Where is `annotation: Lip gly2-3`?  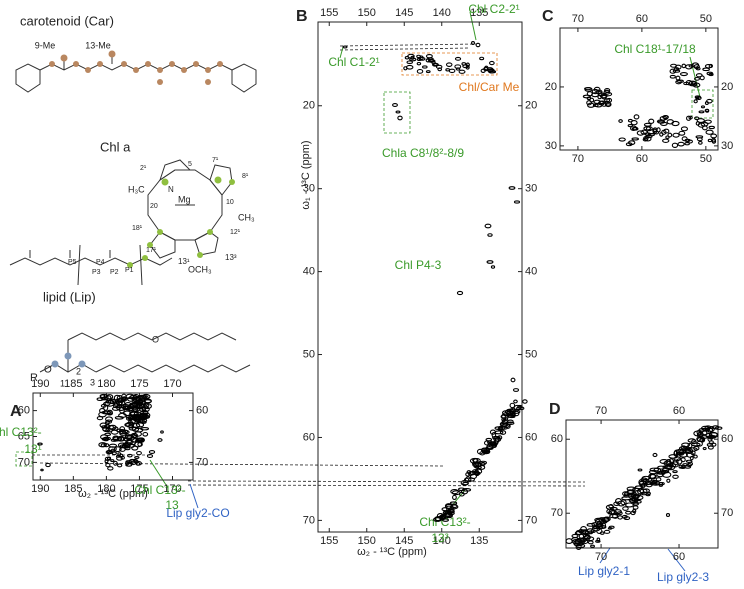
annotation: Lip gly2-3 is located at coordinates (683, 577).